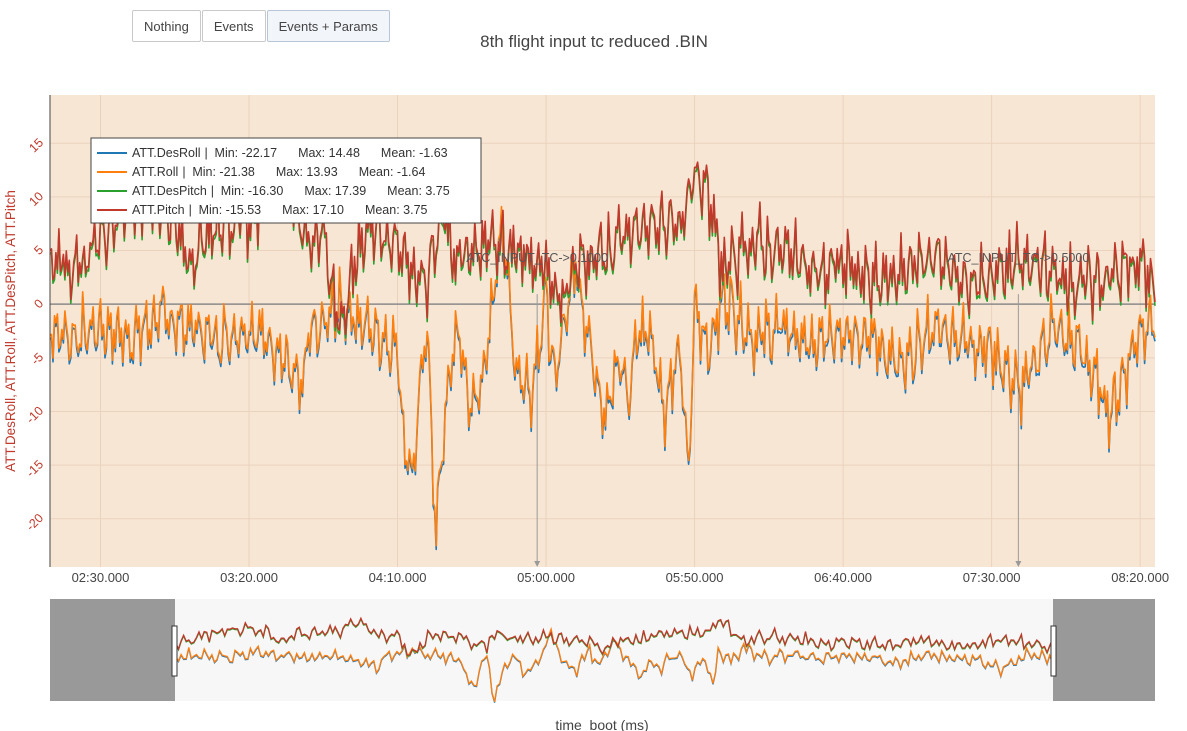  I want to click on chart-title: 8th flight input tc reduced .BIN, so click(594, 41).